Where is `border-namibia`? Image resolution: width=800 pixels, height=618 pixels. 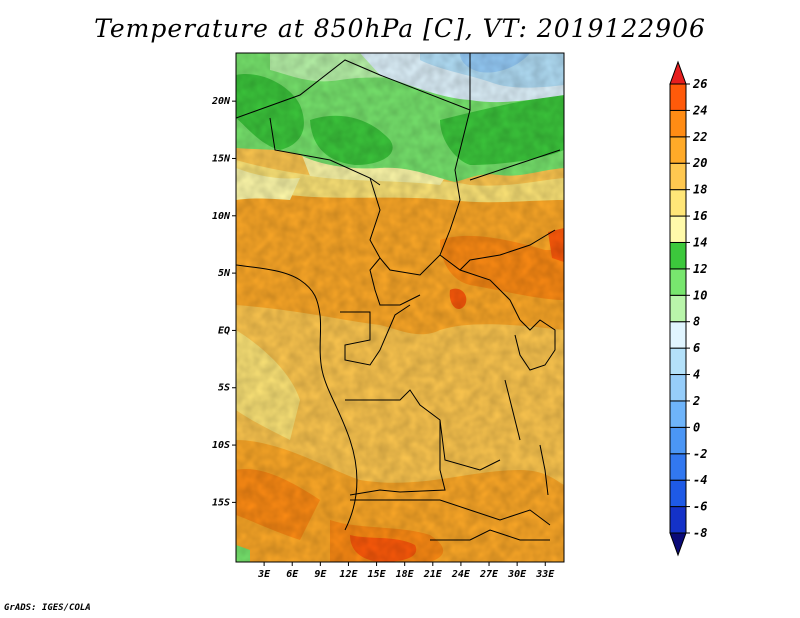
border-namibia is located at coordinates (450, 512).